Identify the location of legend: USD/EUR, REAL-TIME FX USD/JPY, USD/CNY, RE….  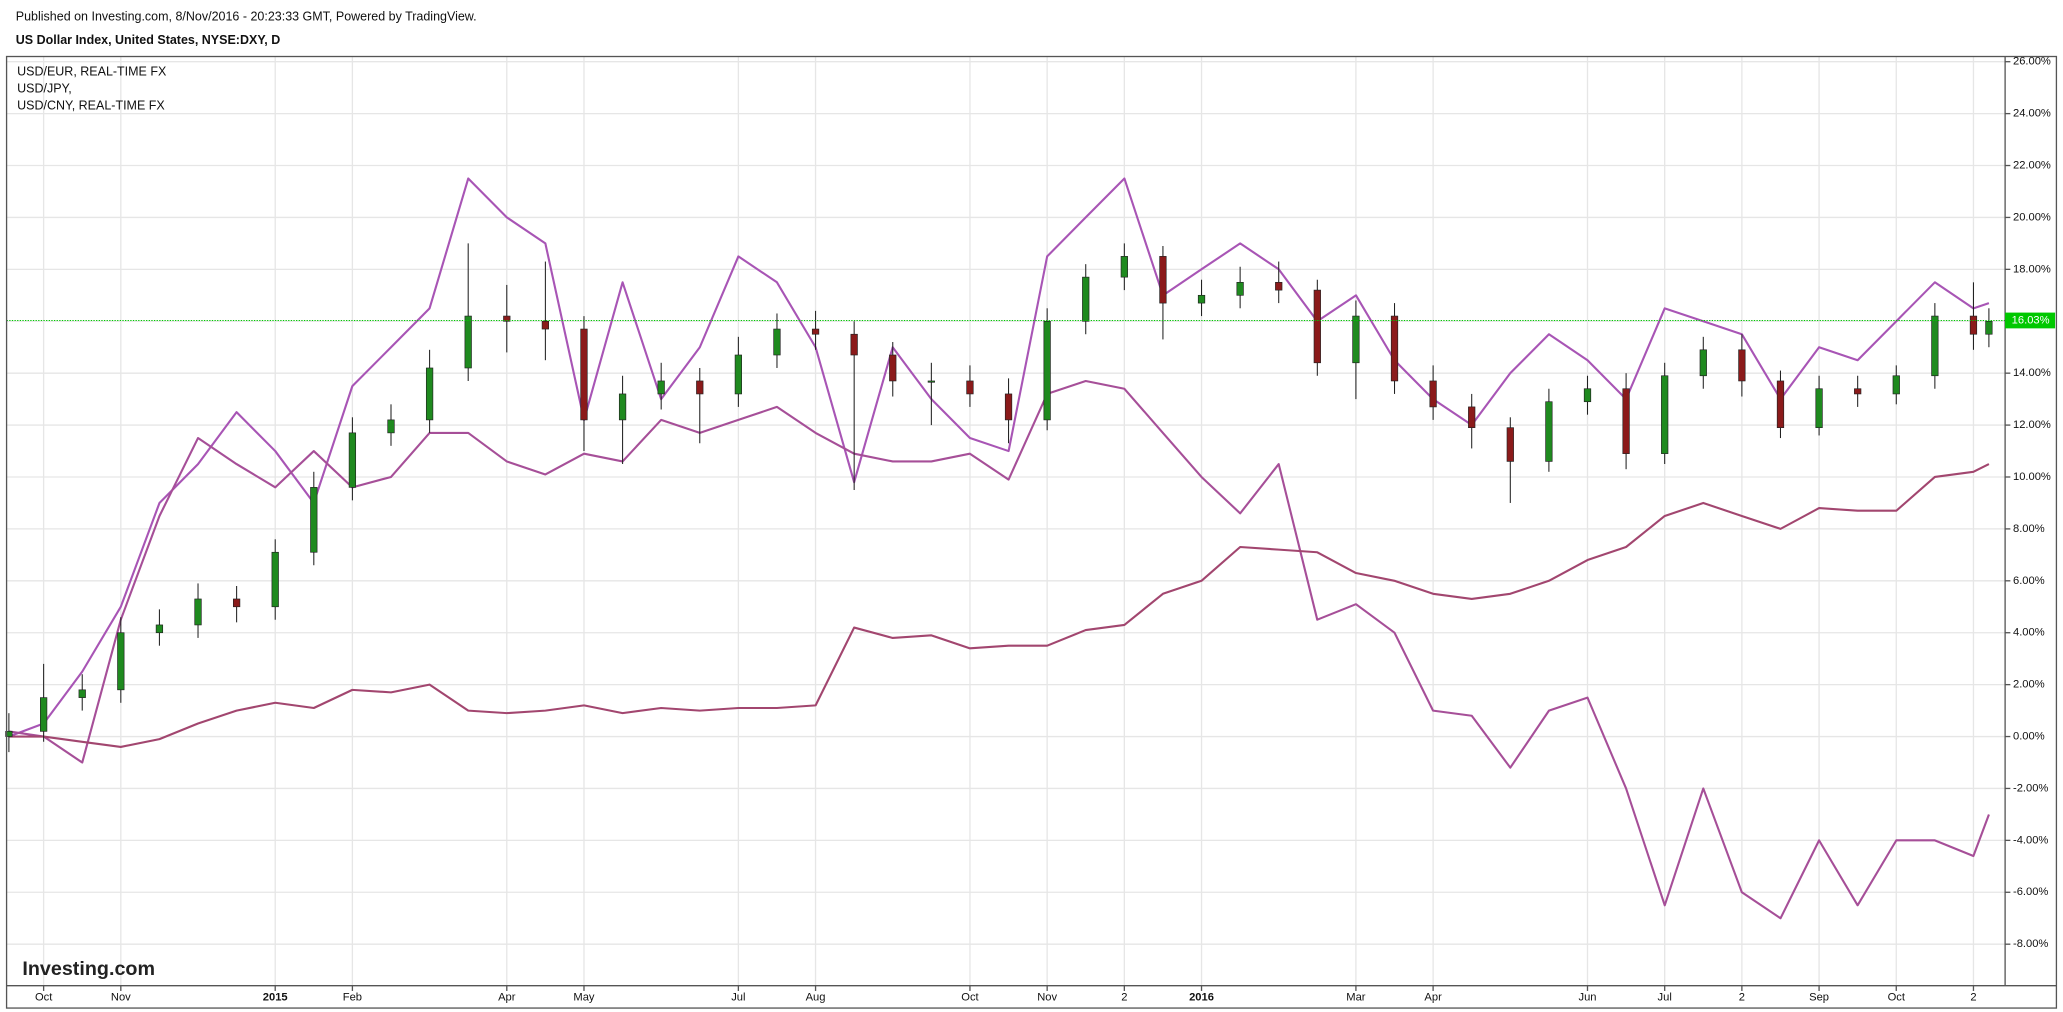
(92, 89).